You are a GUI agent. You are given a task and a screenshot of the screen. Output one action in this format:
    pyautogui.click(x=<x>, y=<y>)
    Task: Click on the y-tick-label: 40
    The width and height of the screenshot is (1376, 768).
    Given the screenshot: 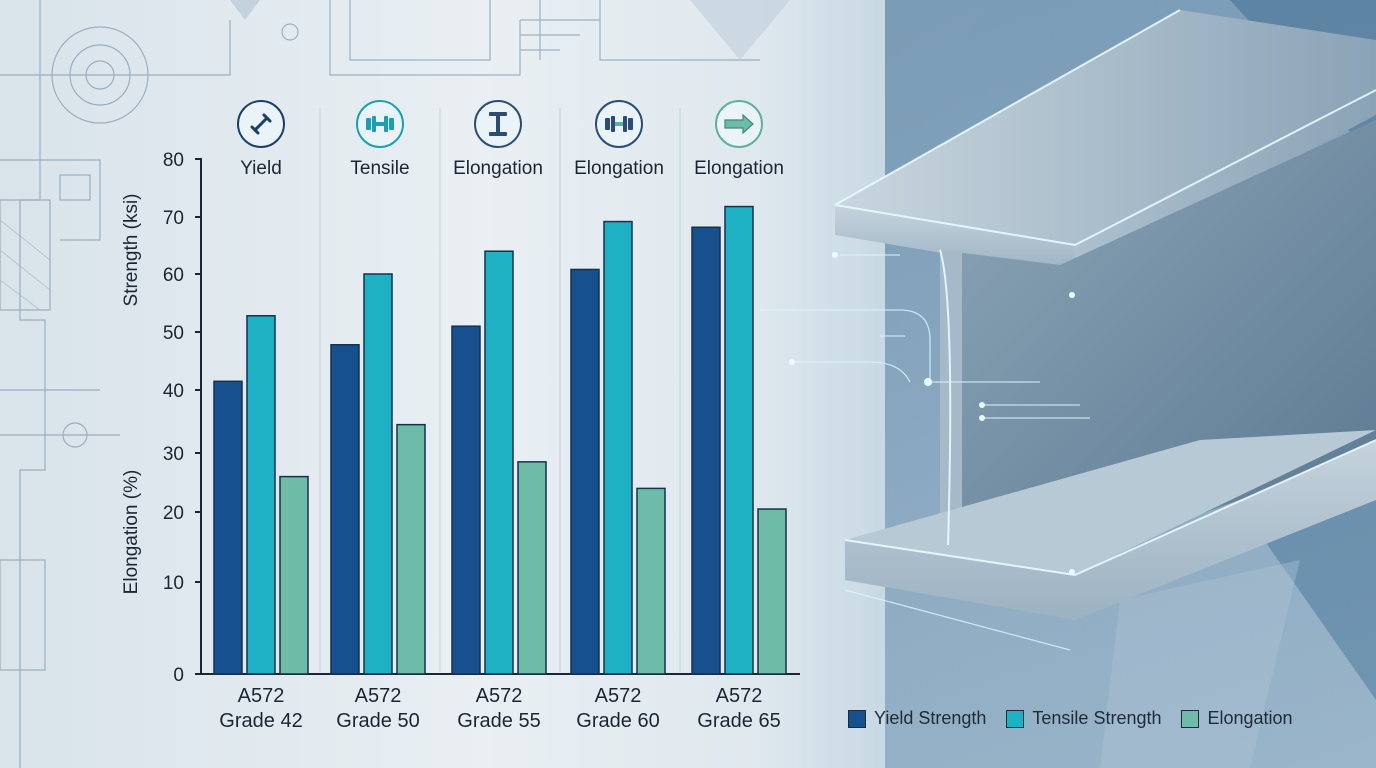 What is the action you would take?
    pyautogui.click(x=173, y=391)
    